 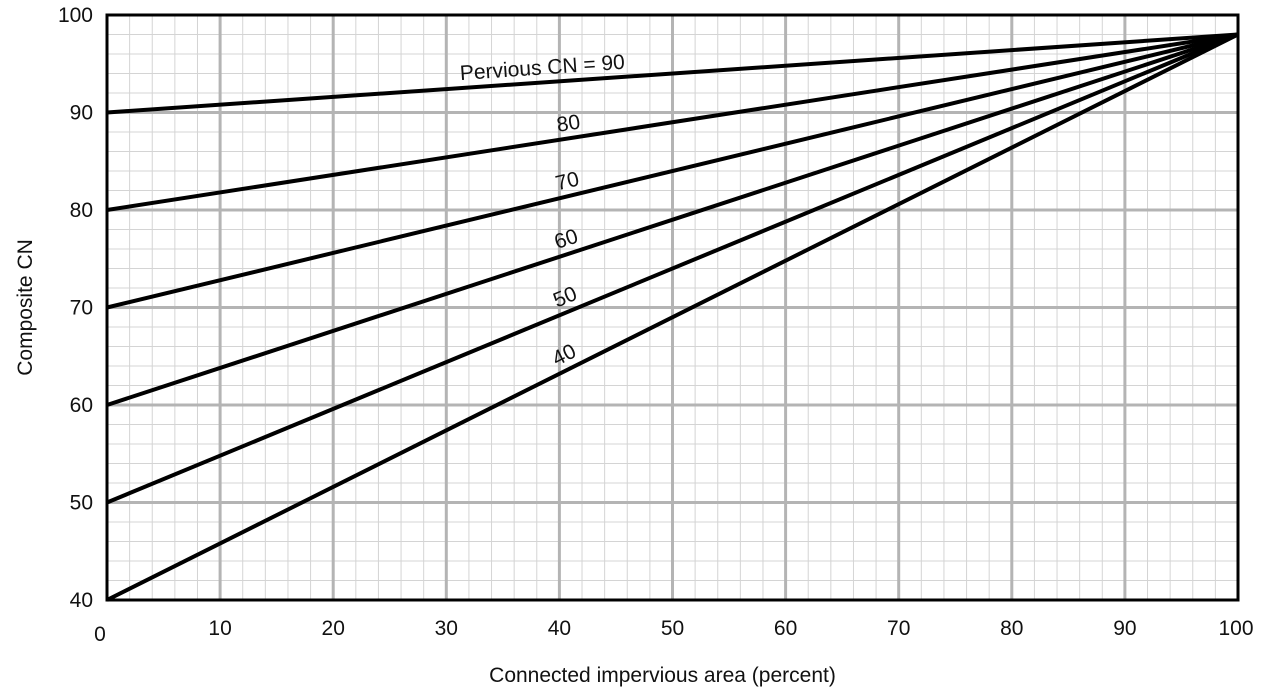 What do you see at coordinates (1124, 628) in the screenshot?
I see `x-tick-label: 90` at bounding box center [1124, 628].